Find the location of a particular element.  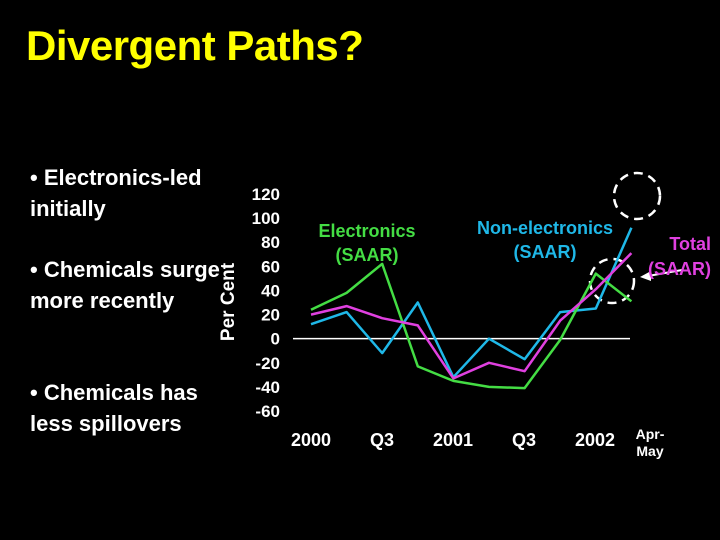

y-tick-label: -20 is located at coordinates (267, 363).